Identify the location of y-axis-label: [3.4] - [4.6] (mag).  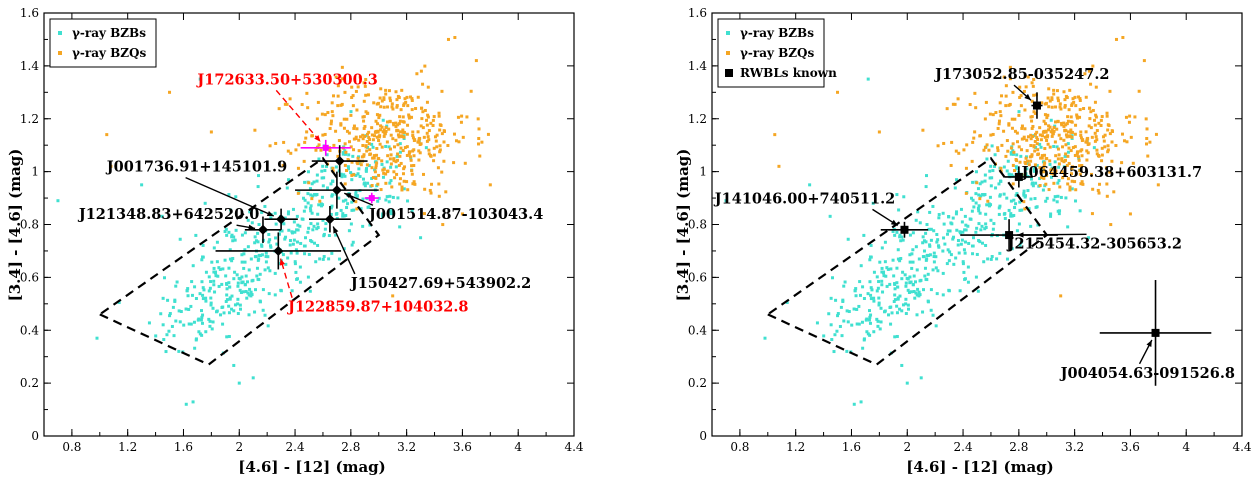
(683, 225).